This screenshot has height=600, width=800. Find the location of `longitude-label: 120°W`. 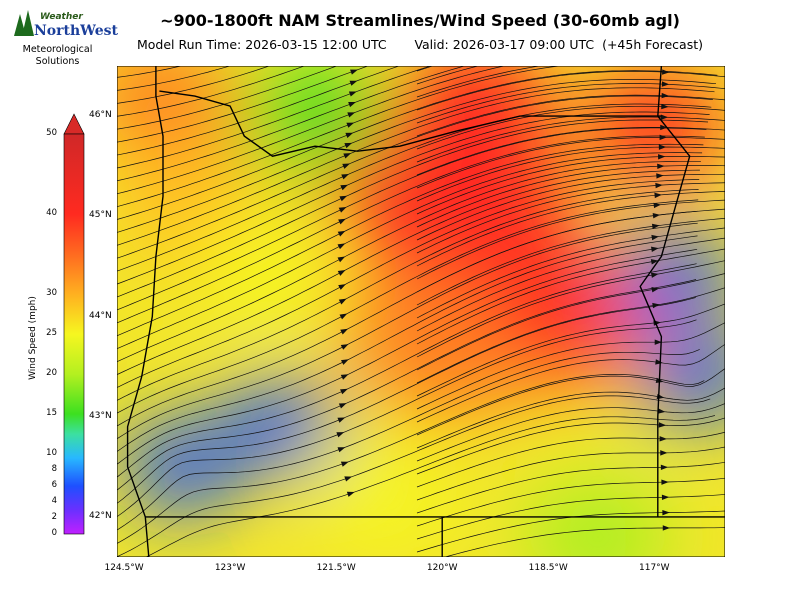

longitude-label: 120°W is located at coordinates (442, 568).